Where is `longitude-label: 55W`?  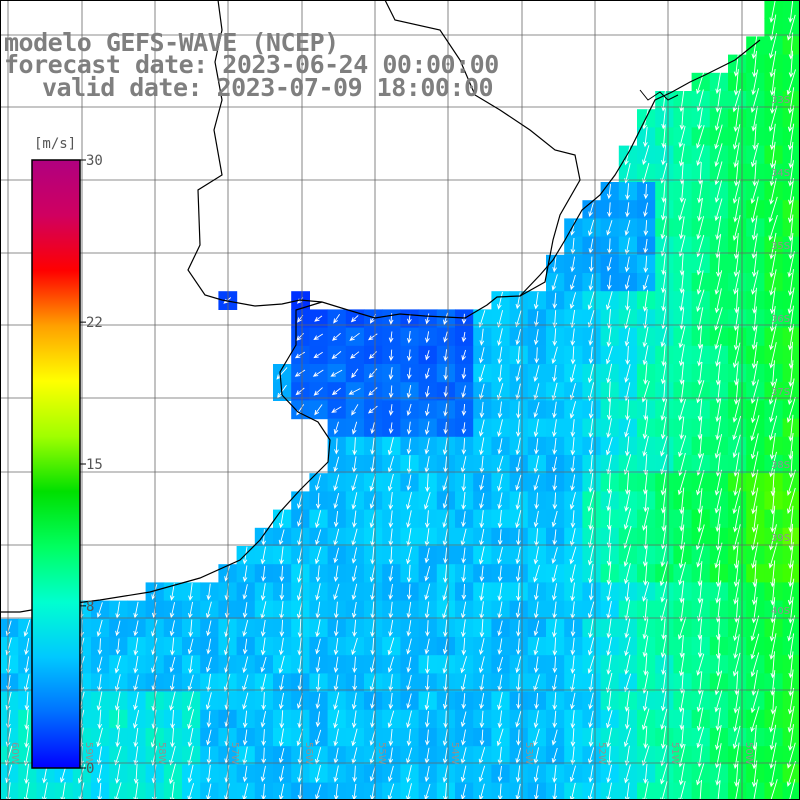
longitude-label: 55W is located at coordinates (381, 753).